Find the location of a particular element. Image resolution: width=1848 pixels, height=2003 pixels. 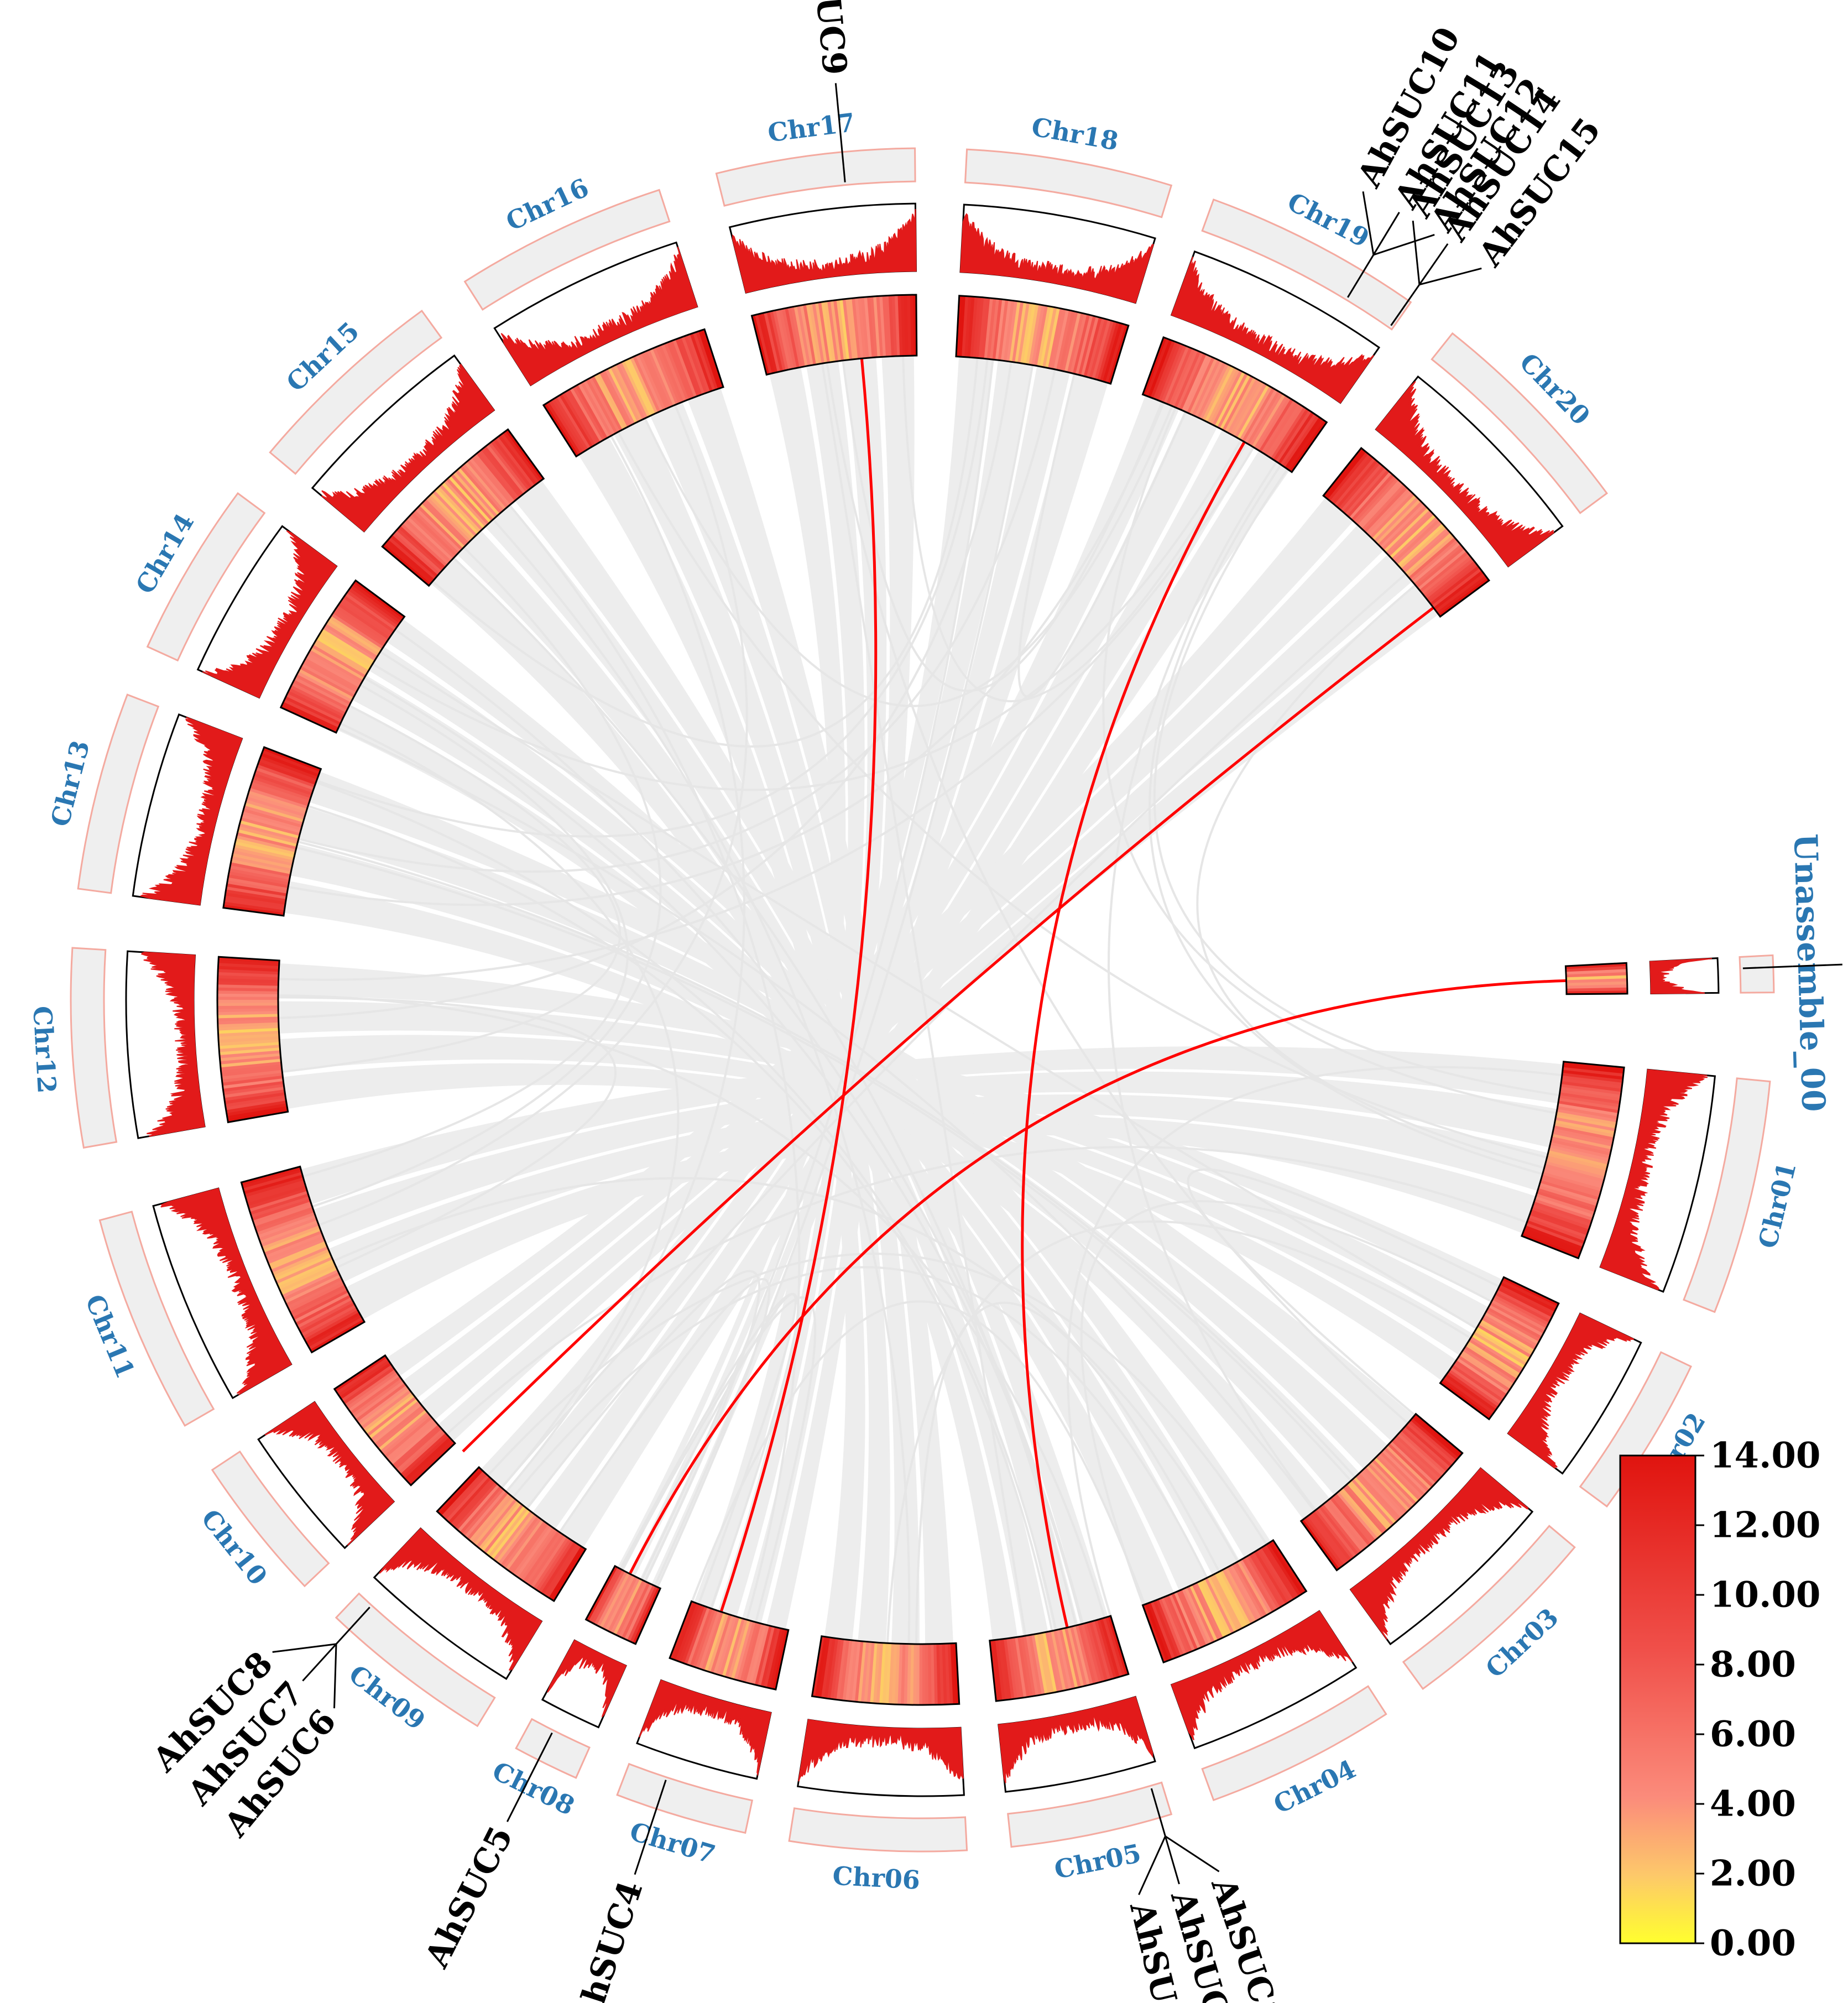

heatmap-chr16 is located at coordinates (633, 393).